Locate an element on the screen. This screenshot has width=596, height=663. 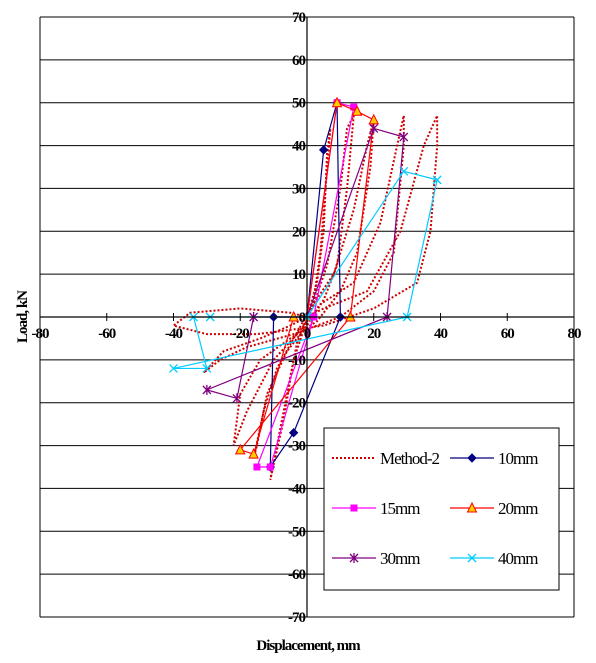
x-tick-label: 40 is located at coordinates (441, 334).